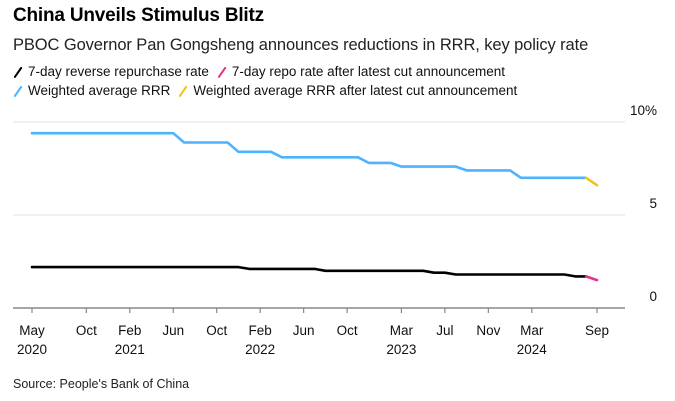  I want to click on chart-title: China Unveils Stimulus Blitz, so click(138, 15).